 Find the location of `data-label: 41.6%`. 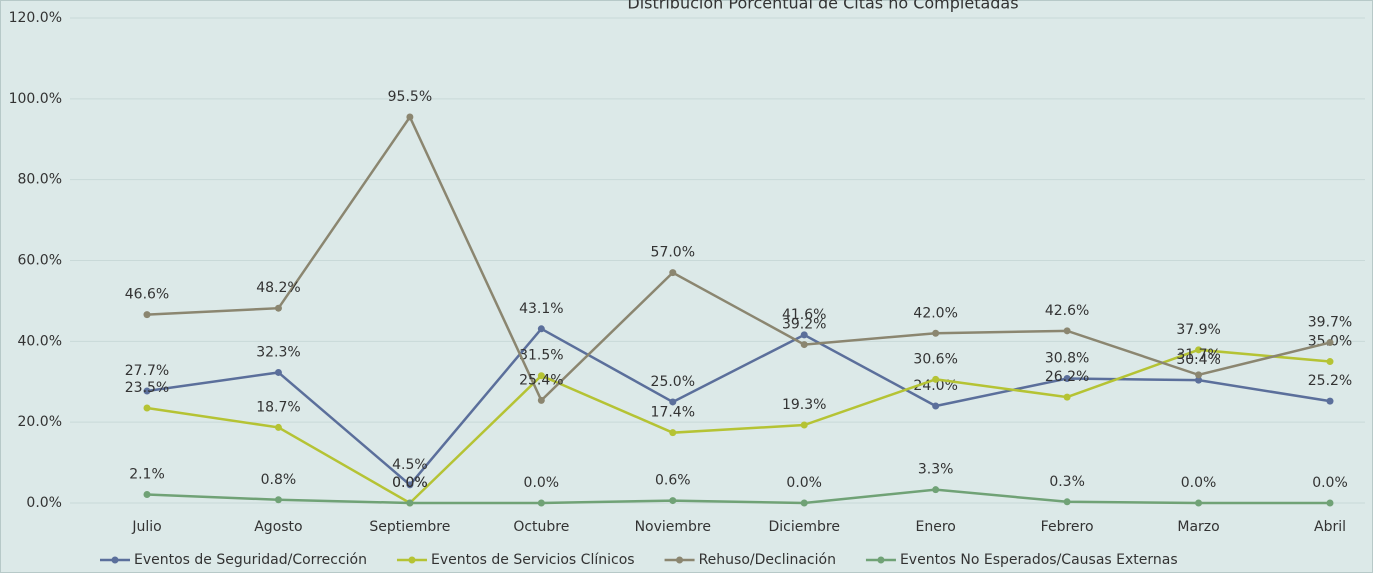

data-label: 41.6% is located at coordinates (804, 315).